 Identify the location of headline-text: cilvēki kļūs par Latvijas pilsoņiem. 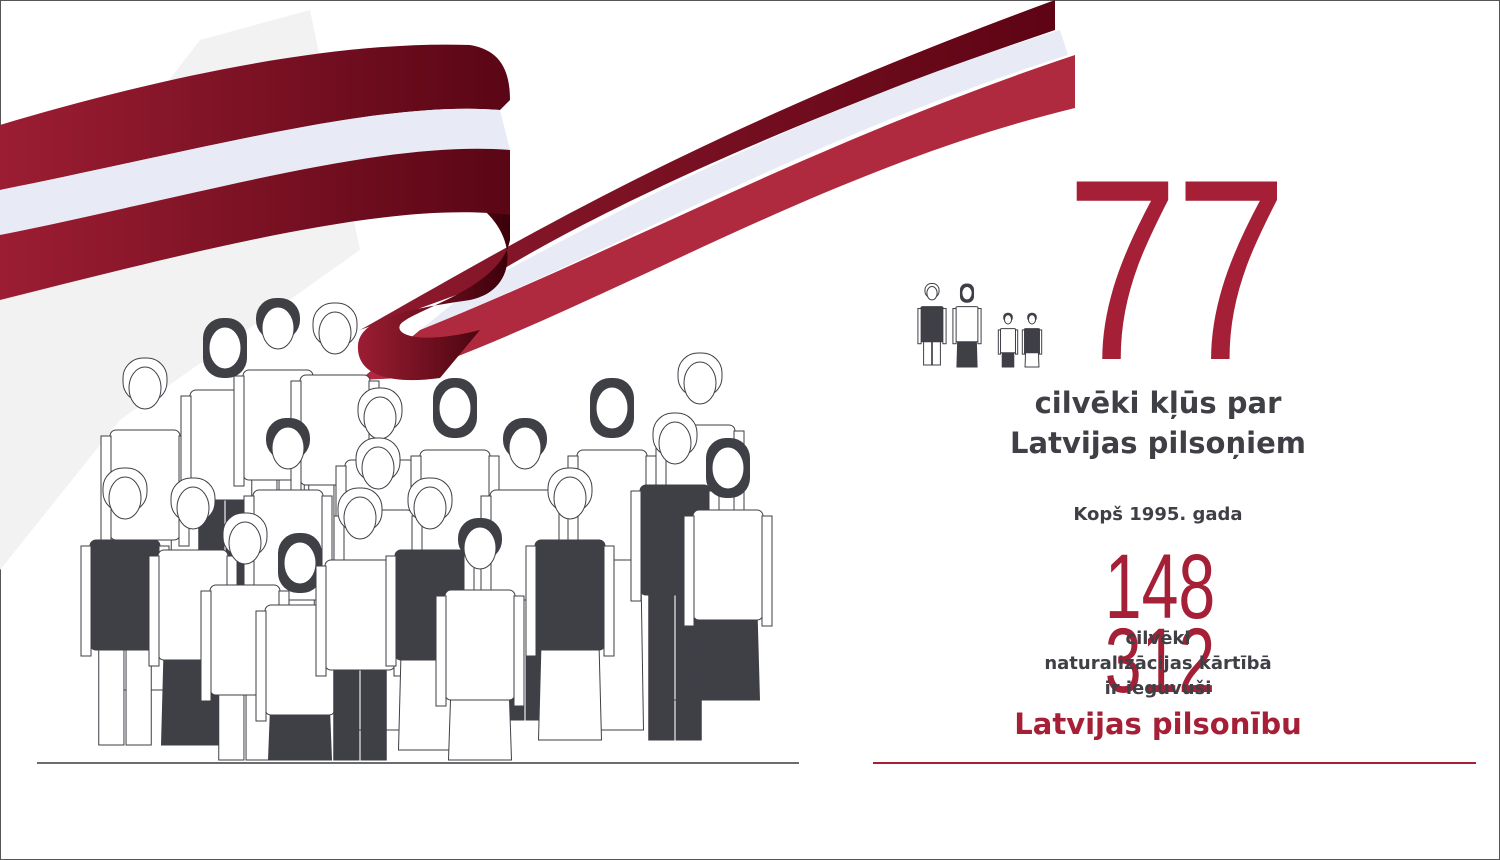
(1158, 423).